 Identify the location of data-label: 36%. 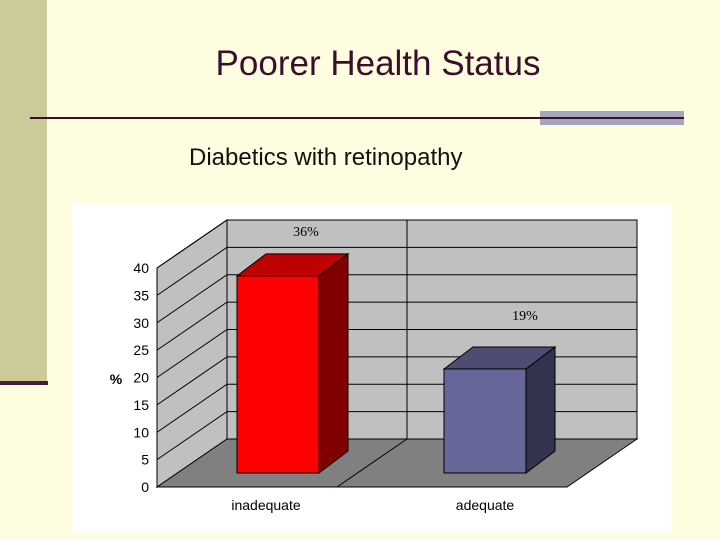
(306, 232).